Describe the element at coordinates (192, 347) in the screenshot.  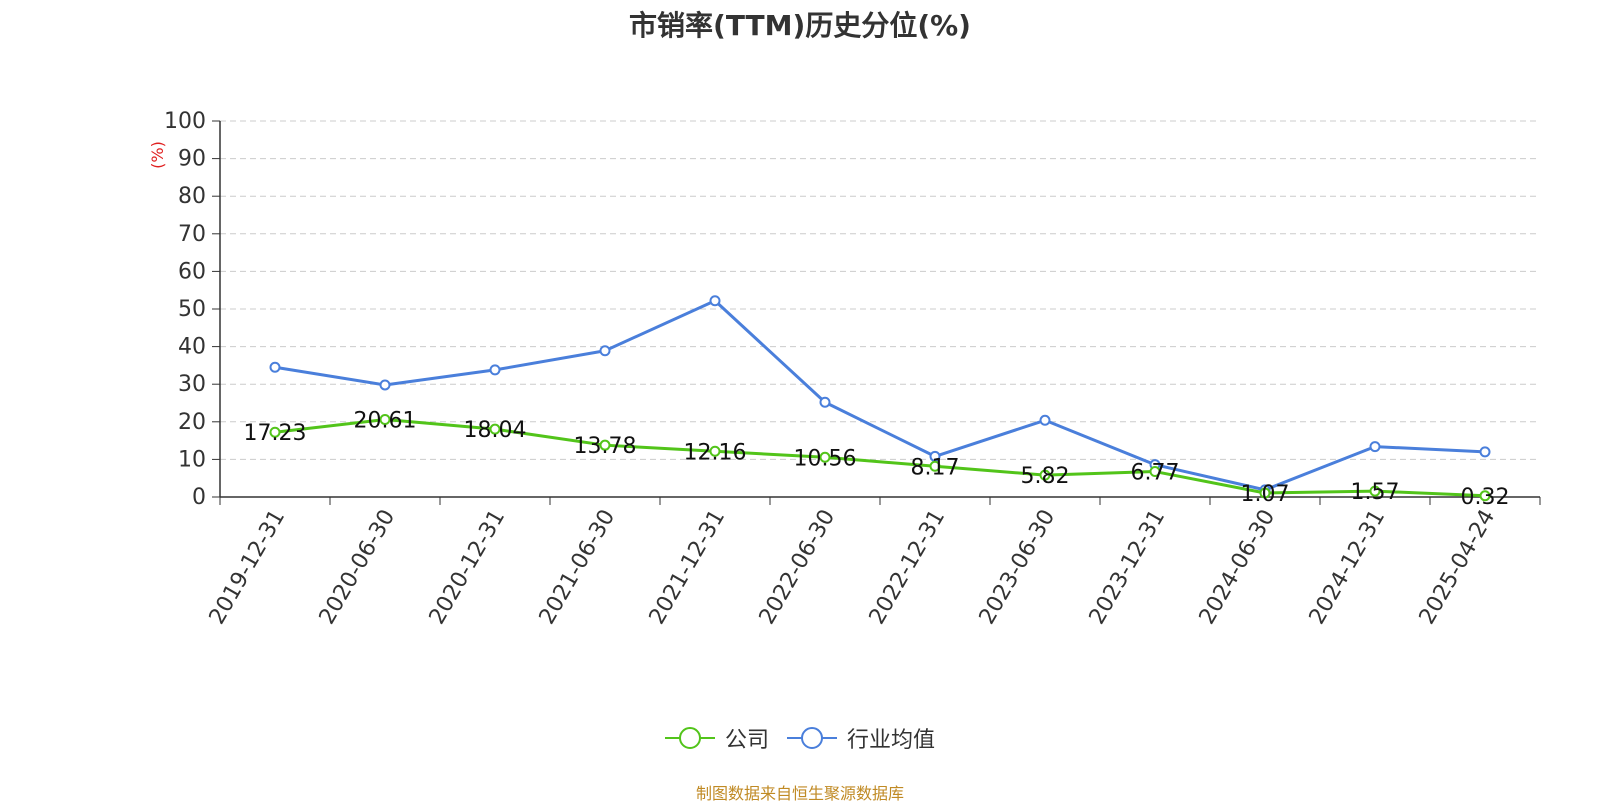
I see `y-tick-label: 40` at that location.